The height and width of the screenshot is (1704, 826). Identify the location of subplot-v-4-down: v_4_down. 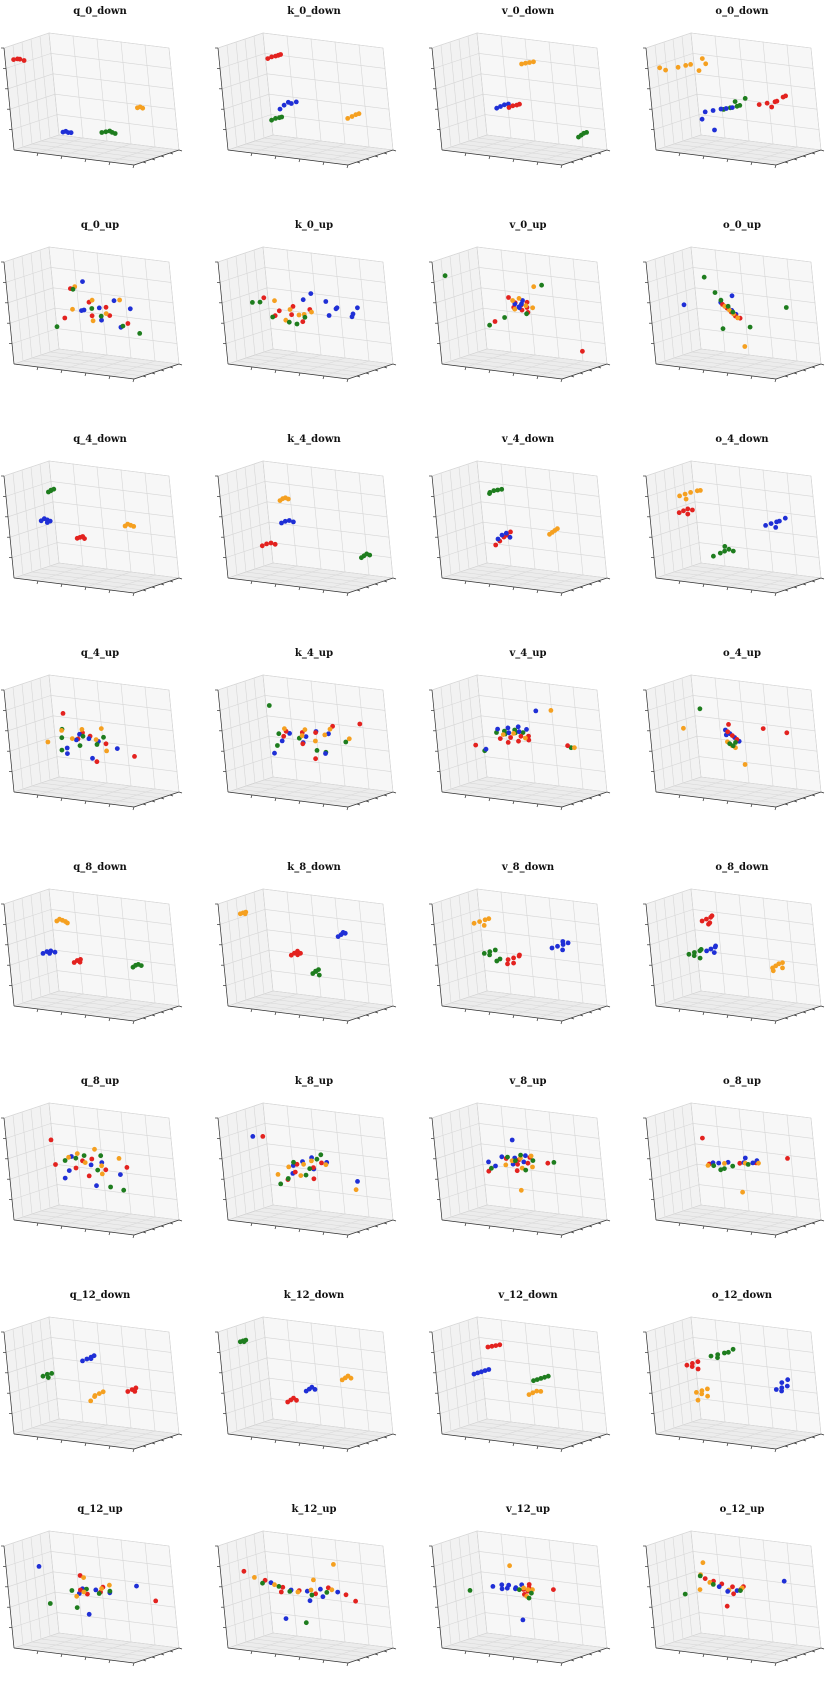
(528, 534).